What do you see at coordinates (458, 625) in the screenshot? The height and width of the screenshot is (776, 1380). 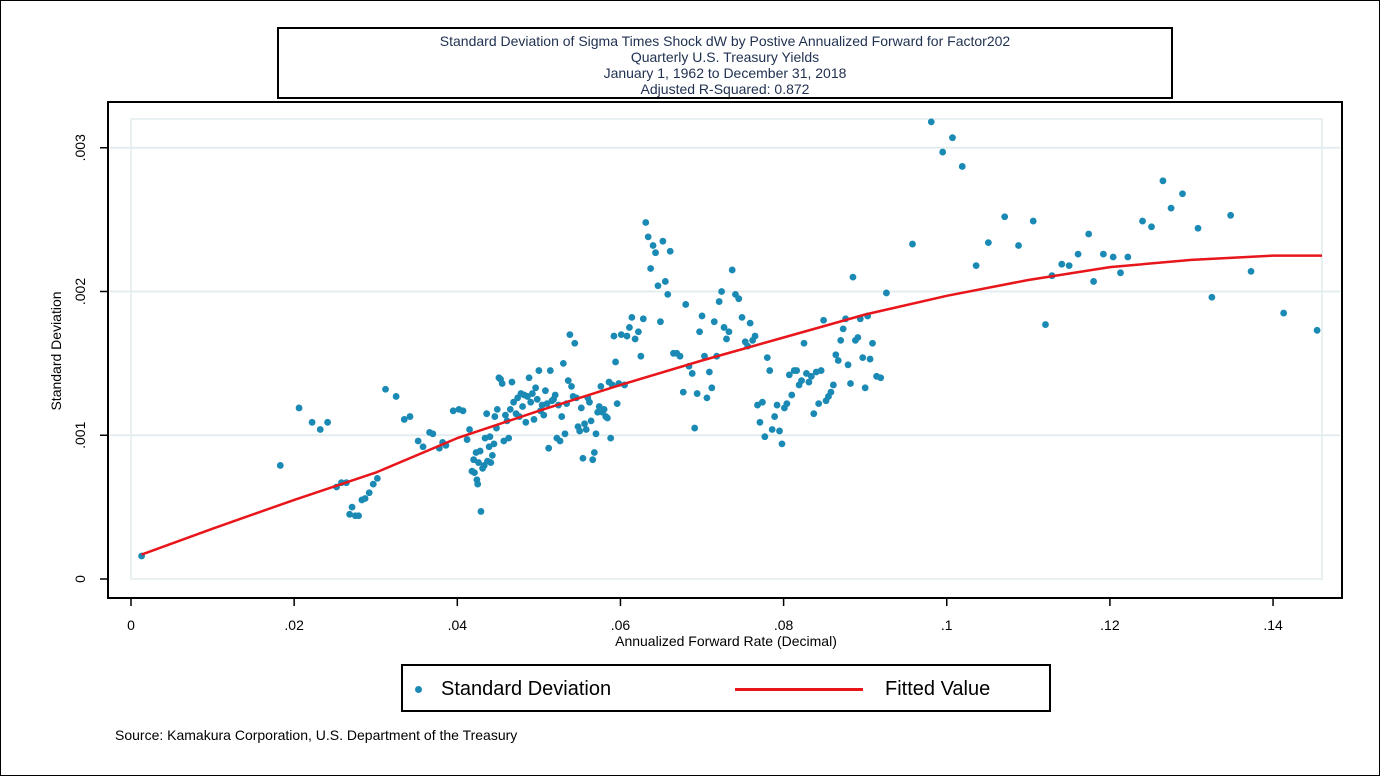 I see `x-tick-label: .04` at bounding box center [458, 625].